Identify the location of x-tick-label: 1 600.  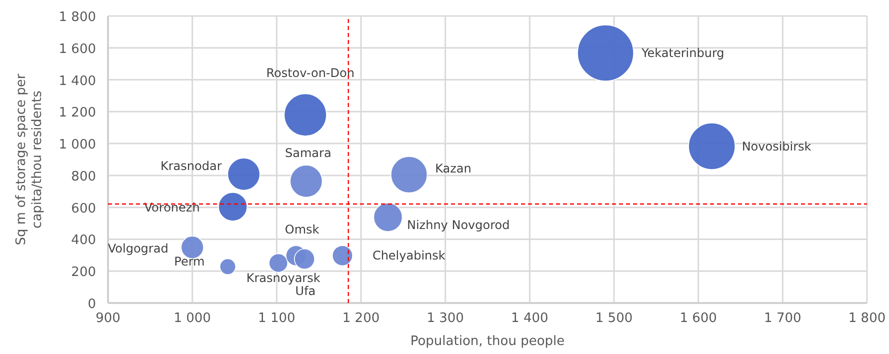
(698, 318).